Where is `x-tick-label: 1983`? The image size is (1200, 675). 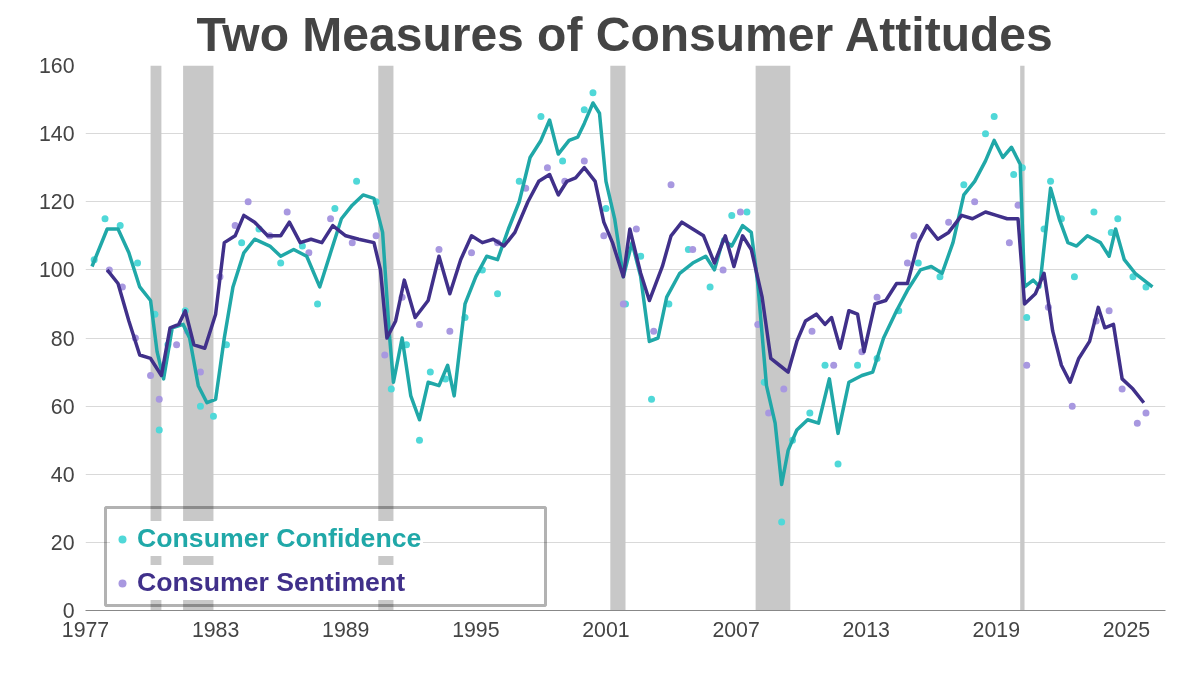
x-tick-label: 1983 is located at coordinates (215, 629).